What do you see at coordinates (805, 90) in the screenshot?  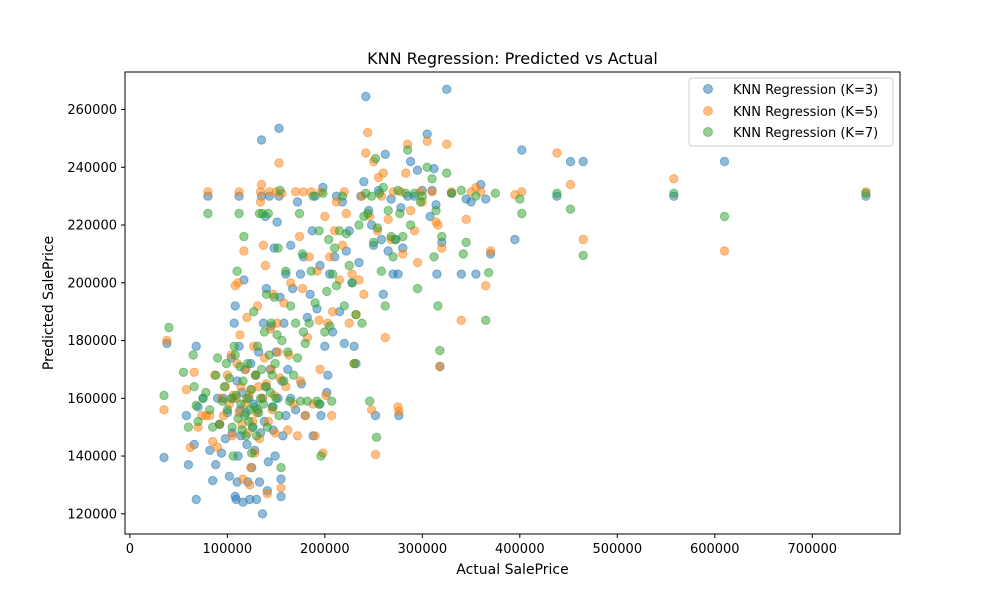 I see `legend-label-k3: KNN Regression (K=3)` at bounding box center [805, 90].